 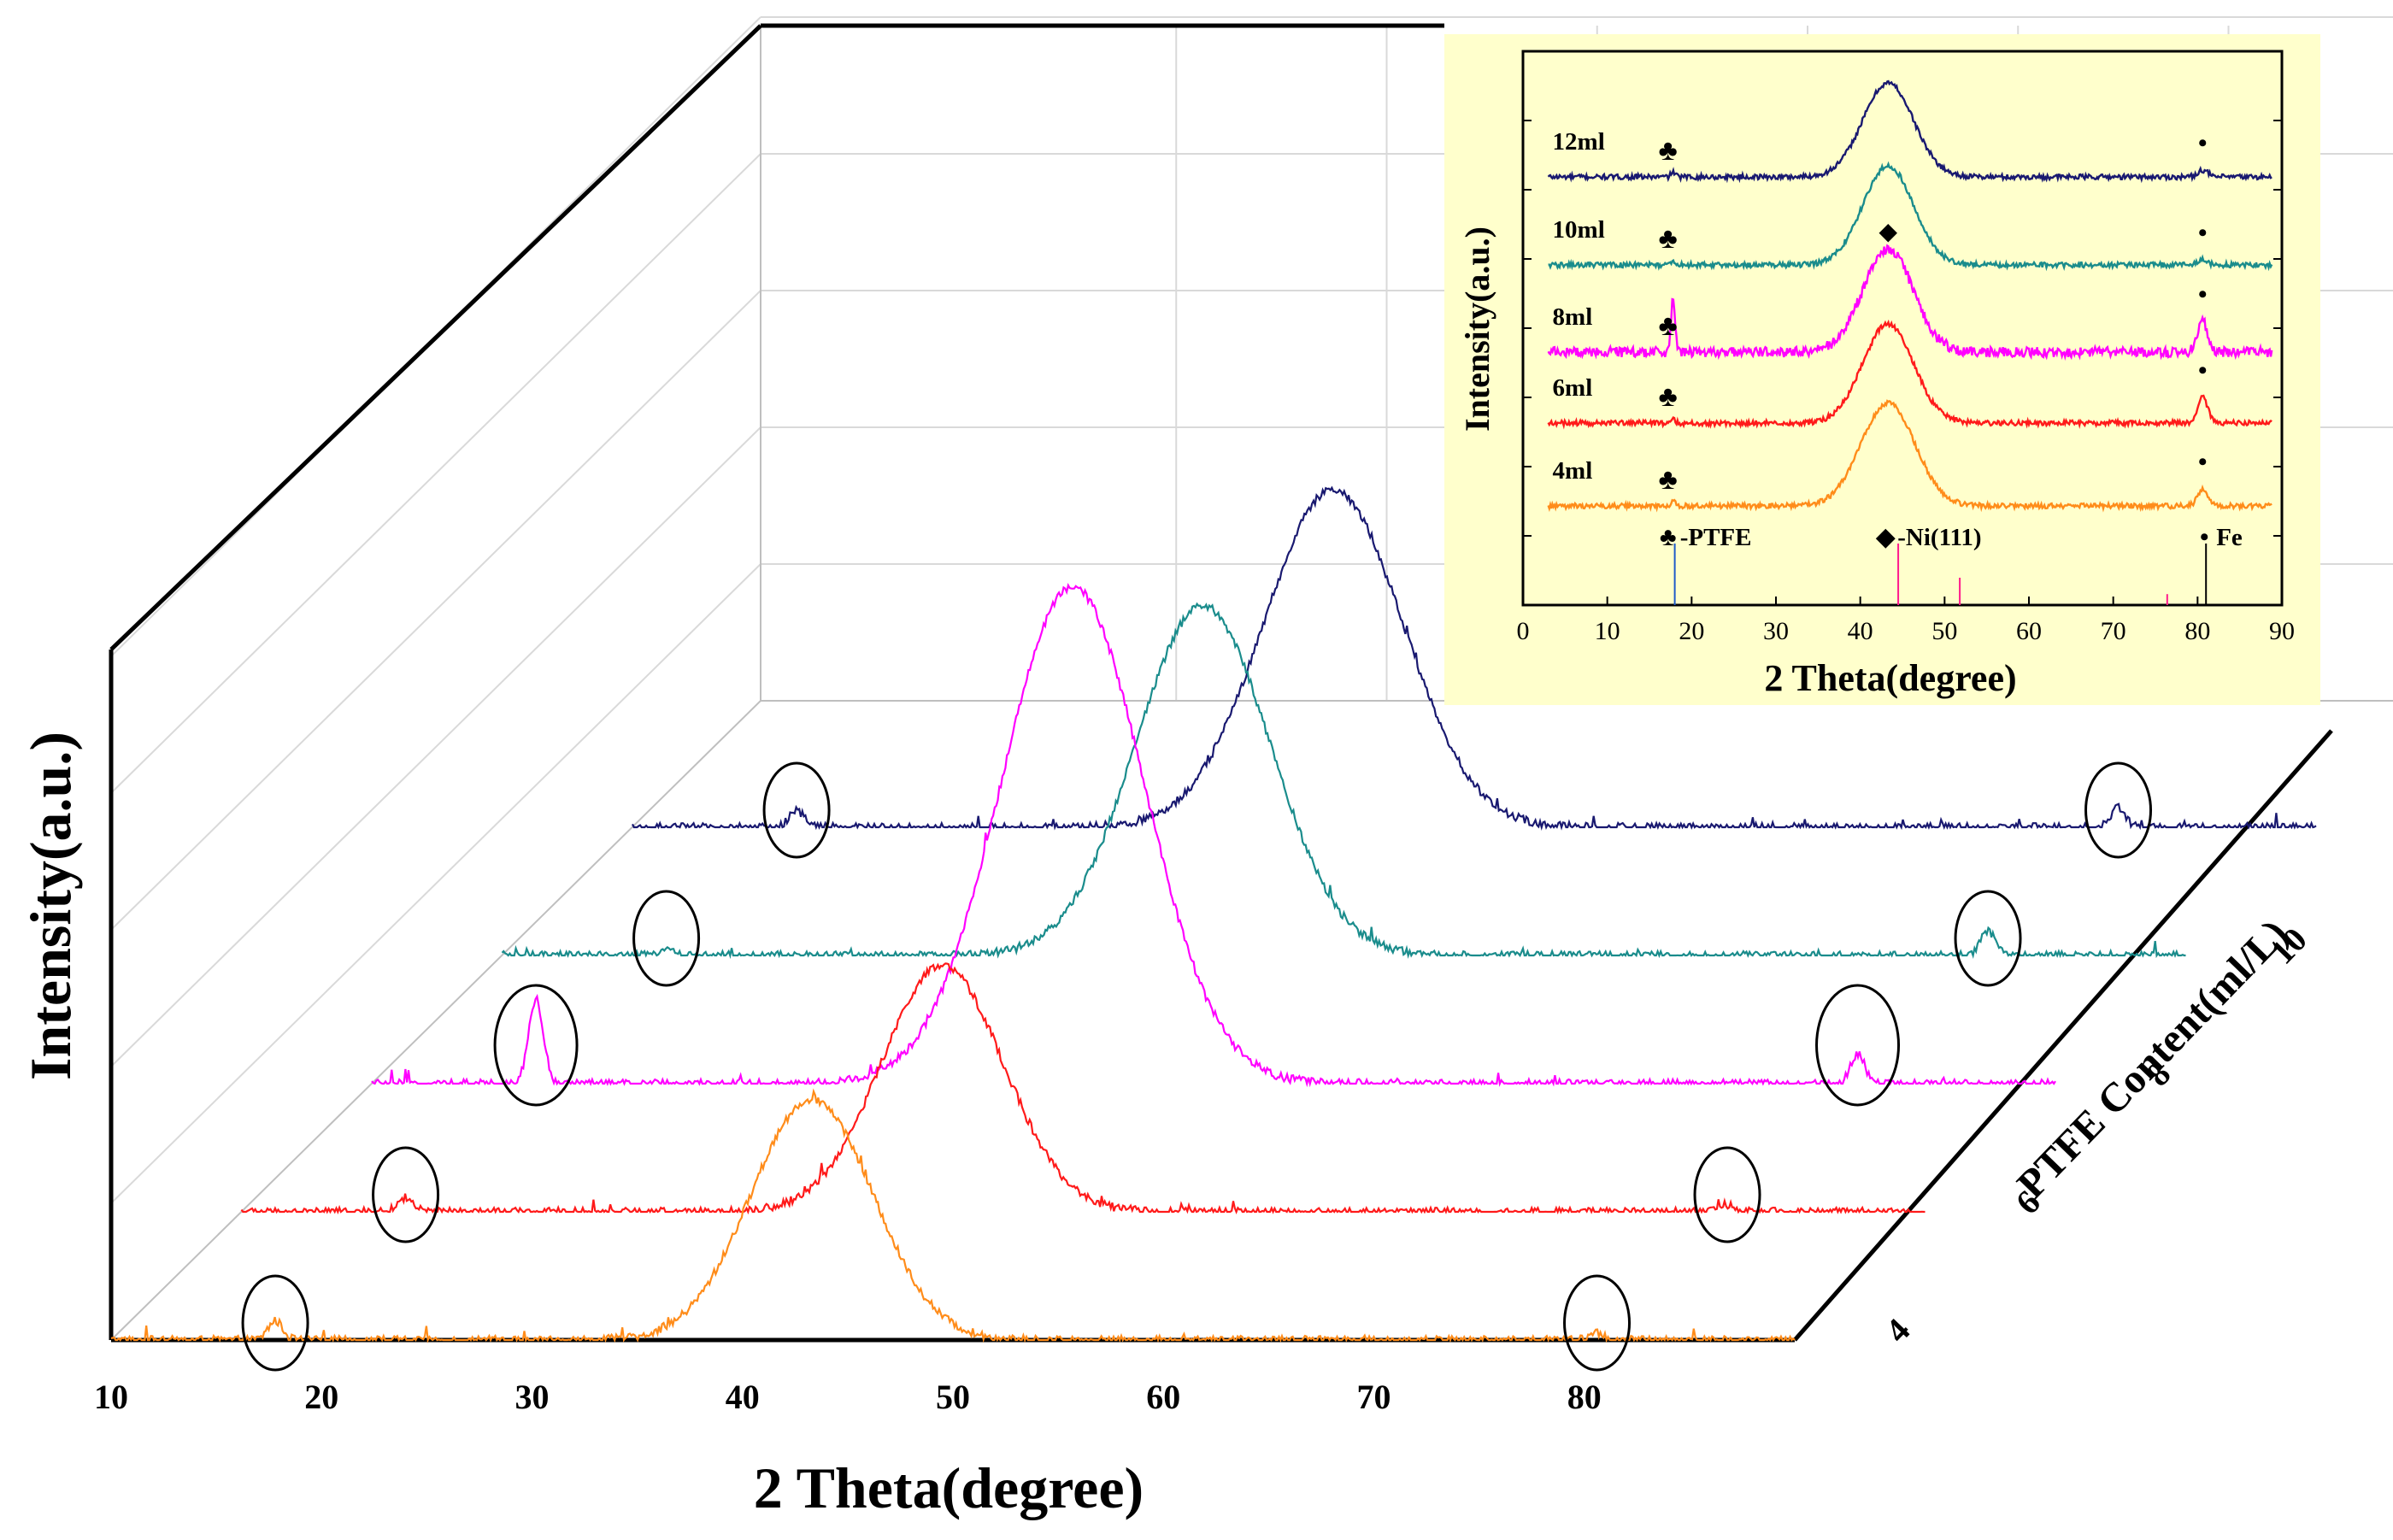 What do you see at coordinates (1910, 456) in the screenshot?
I see `inset-series-line-4ml` at bounding box center [1910, 456].